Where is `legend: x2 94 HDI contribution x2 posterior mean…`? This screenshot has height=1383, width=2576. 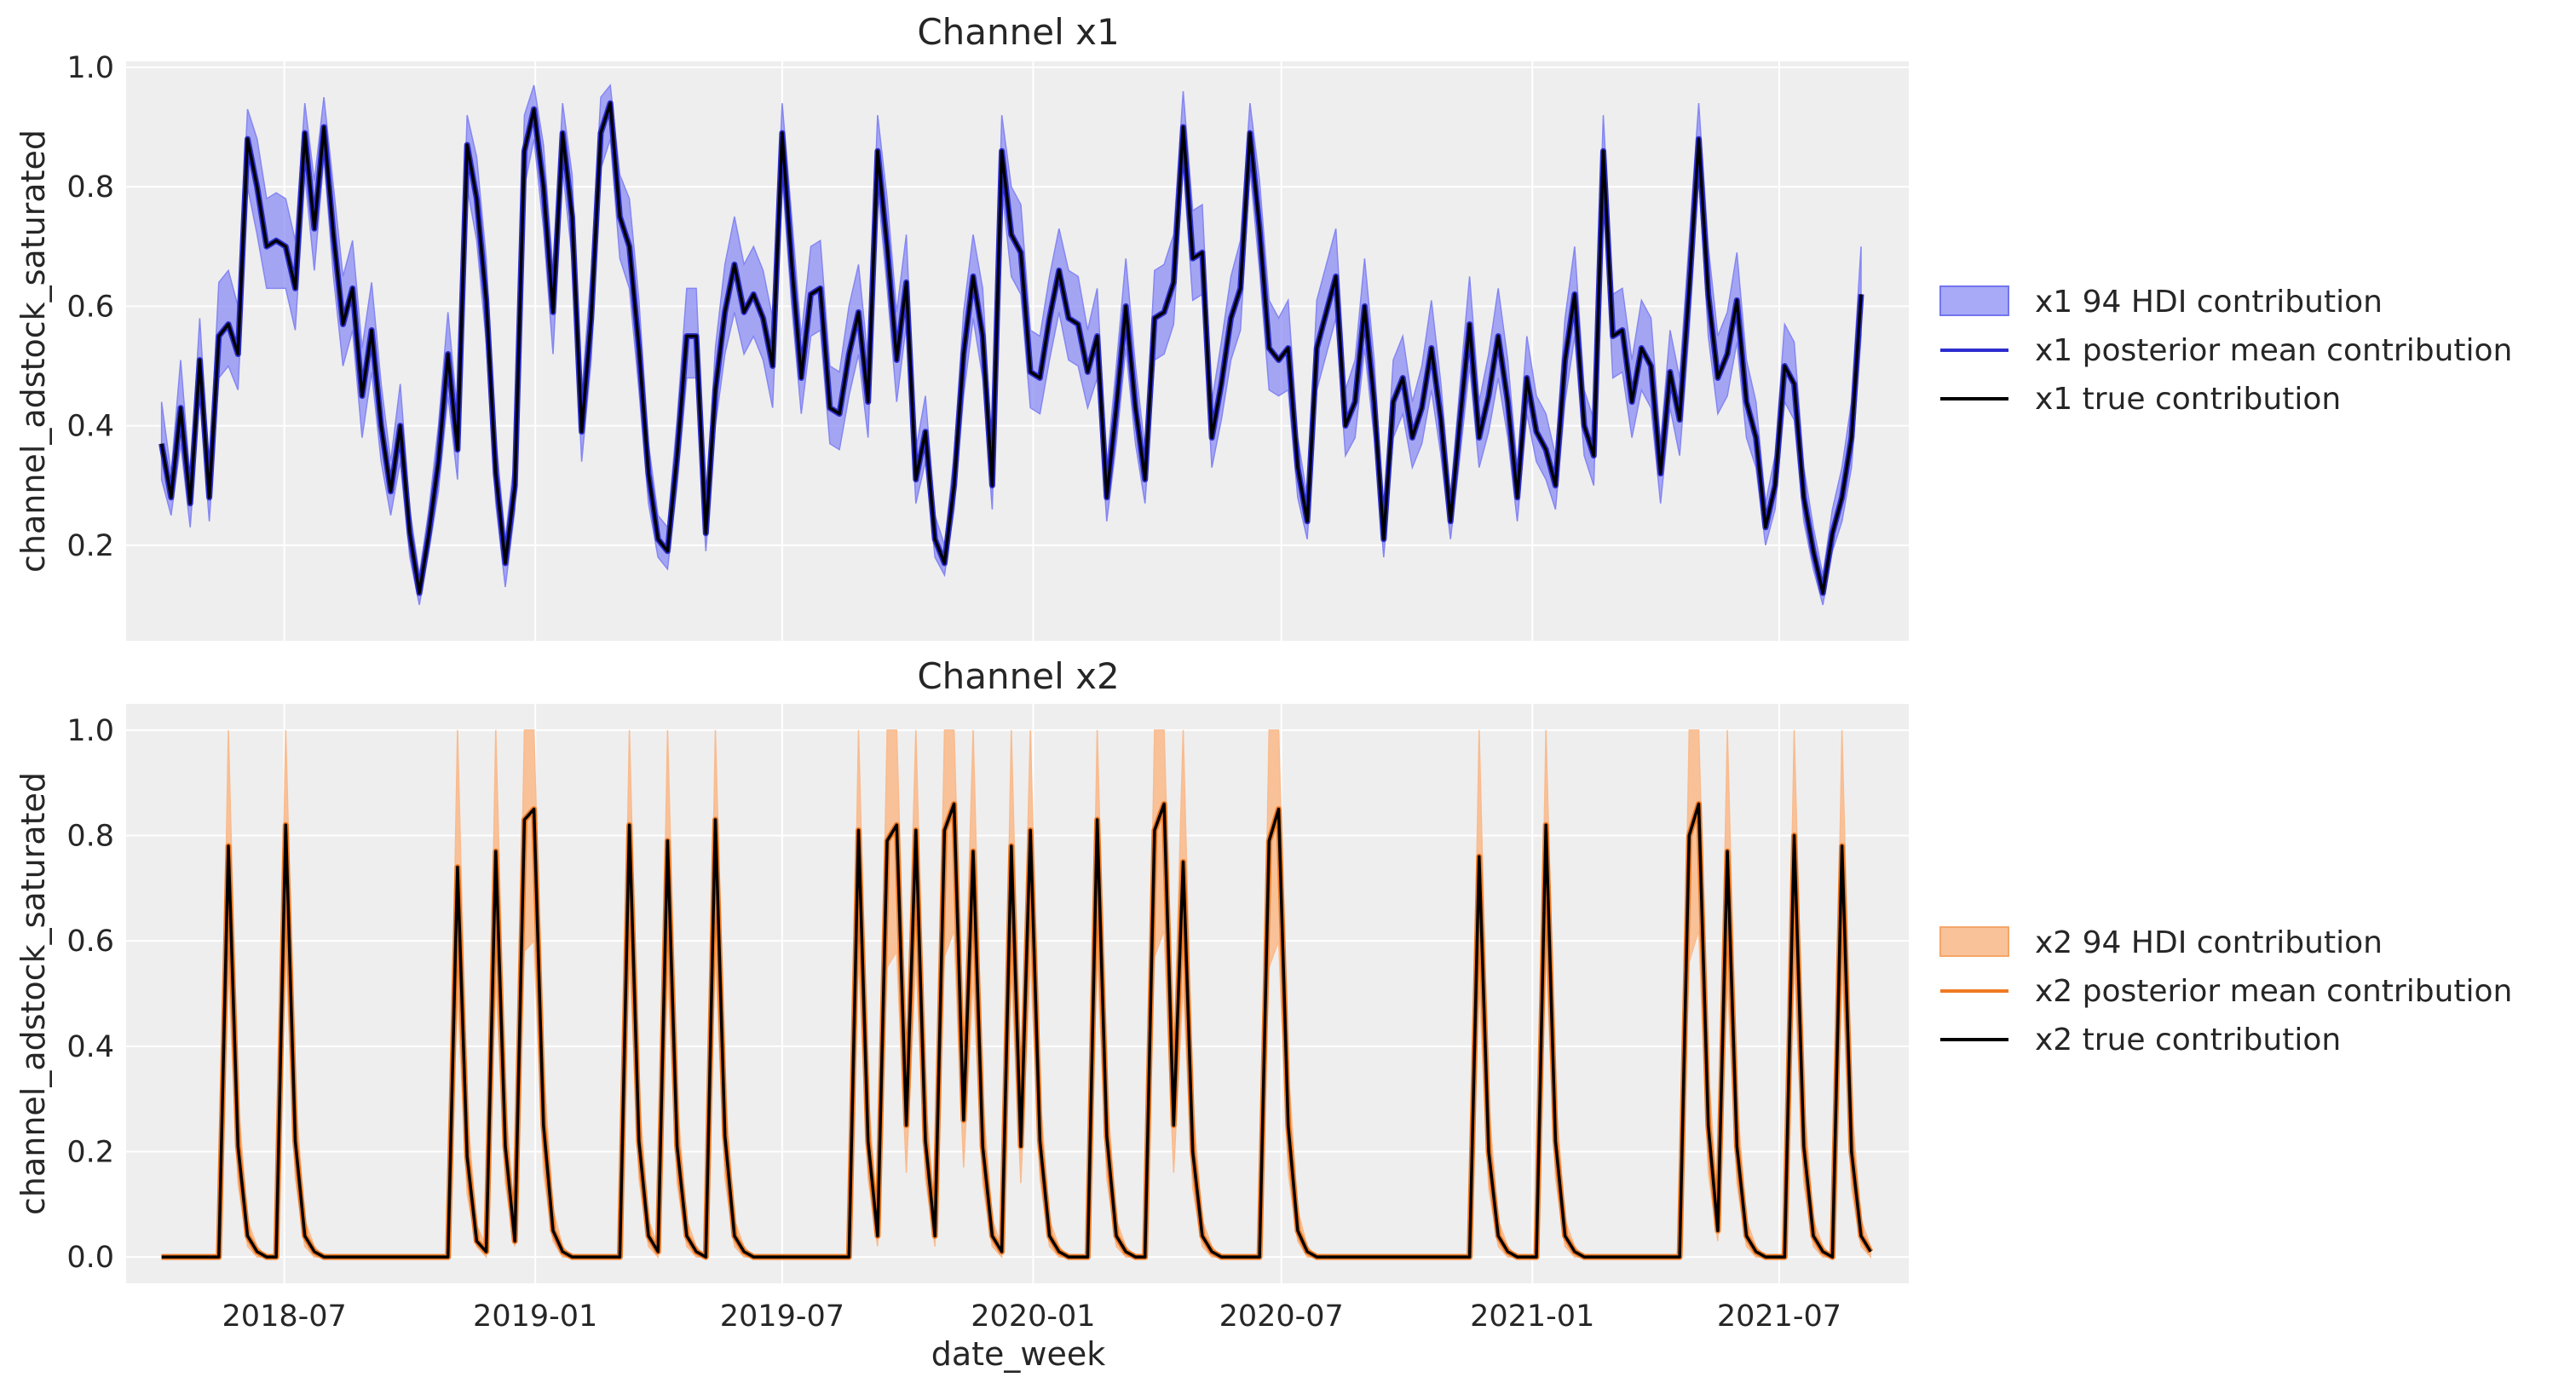 legend: x2 94 HDI contribution x2 posterior mean… is located at coordinates (2225, 991).